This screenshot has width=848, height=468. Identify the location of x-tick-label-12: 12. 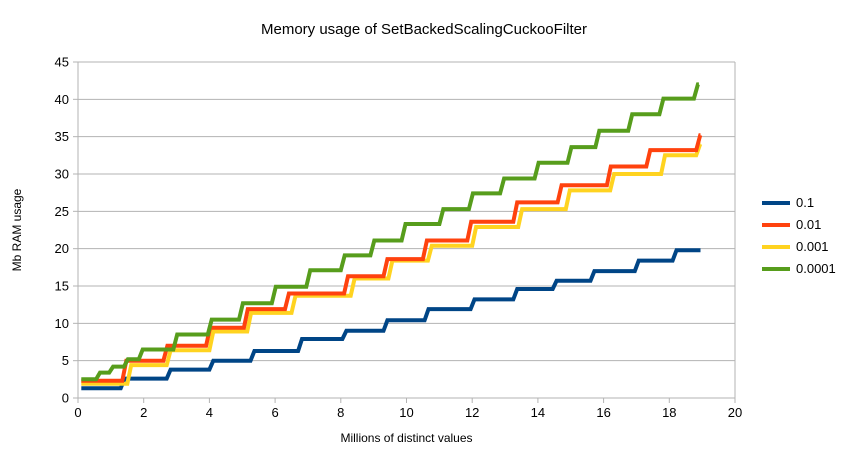
(472, 412).